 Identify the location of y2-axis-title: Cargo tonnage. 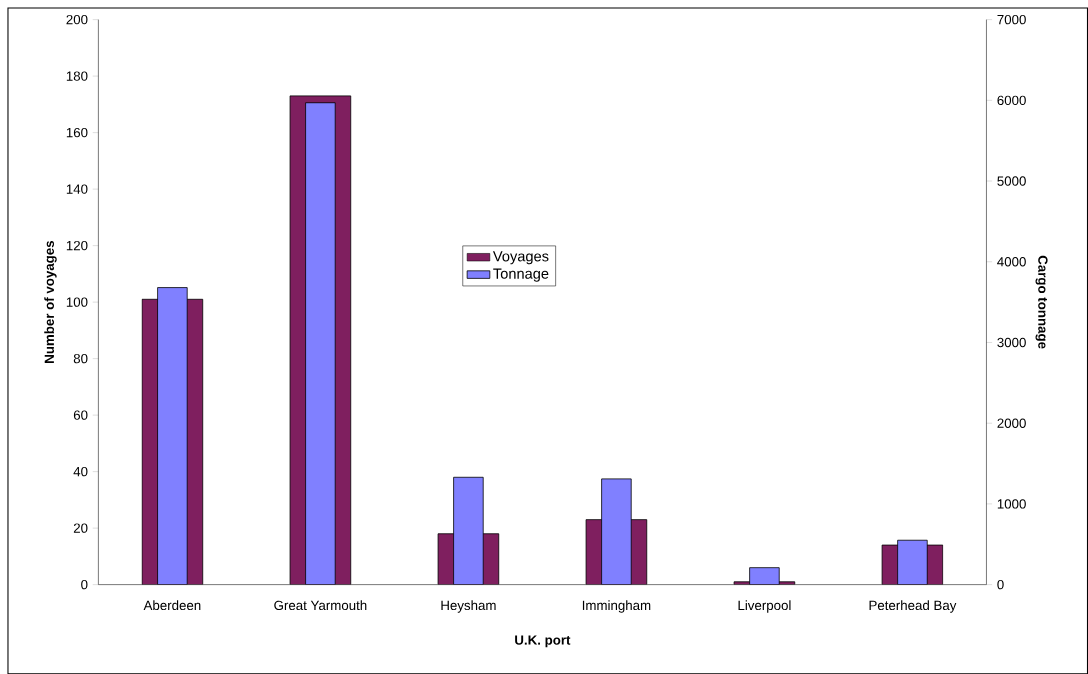
(1041, 302).